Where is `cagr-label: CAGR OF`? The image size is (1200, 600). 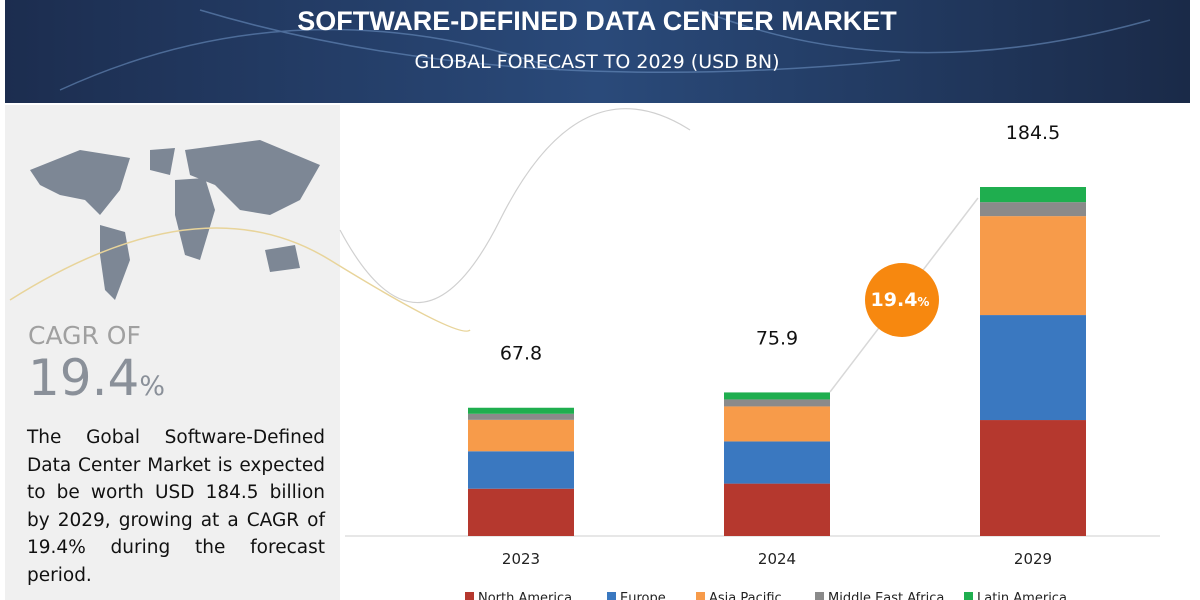
cagr-label: CAGR OF is located at coordinates (84, 335).